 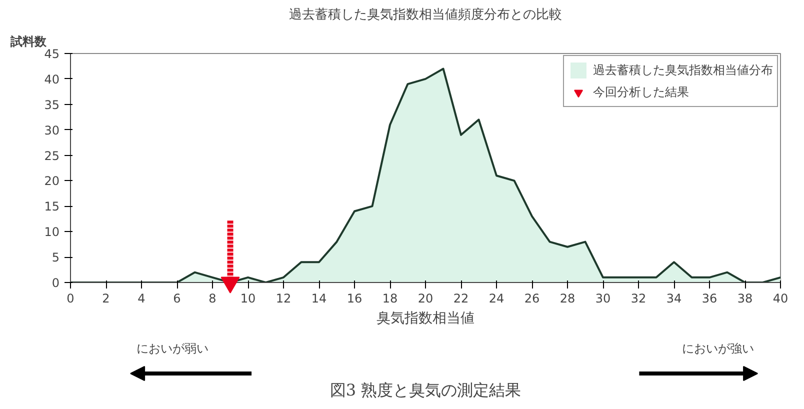 What do you see at coordinates (461, 299) in the screenshot?
I see `x-tick-label: 22` at bounding box center [461, 299].